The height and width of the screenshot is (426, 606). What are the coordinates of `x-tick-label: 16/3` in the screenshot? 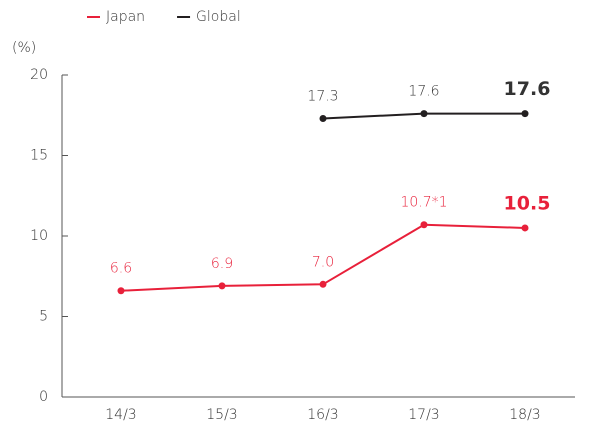 It's located at (322, 415).